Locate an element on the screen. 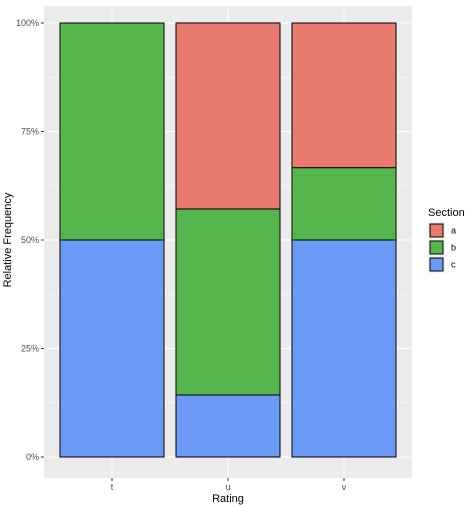 This screenshot has height=507, width=474. y-tick-label: 100% is located at coordinates (27, 23).